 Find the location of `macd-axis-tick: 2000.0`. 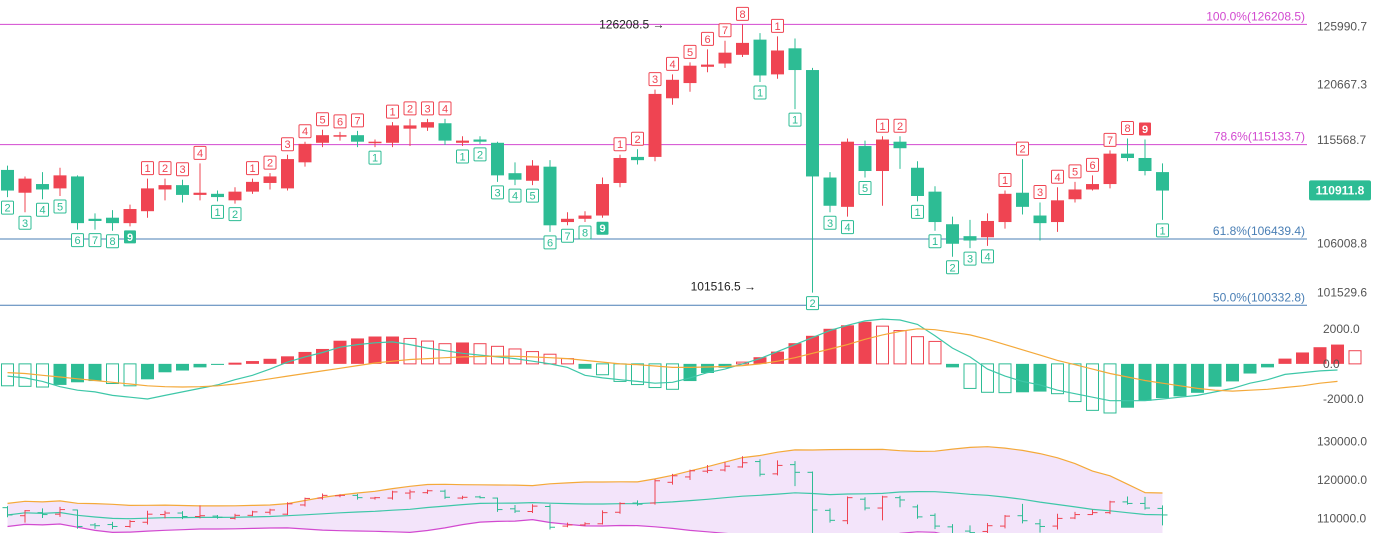

macd-axis-tick: 2000.0 is located at coordinates (1341, 329).